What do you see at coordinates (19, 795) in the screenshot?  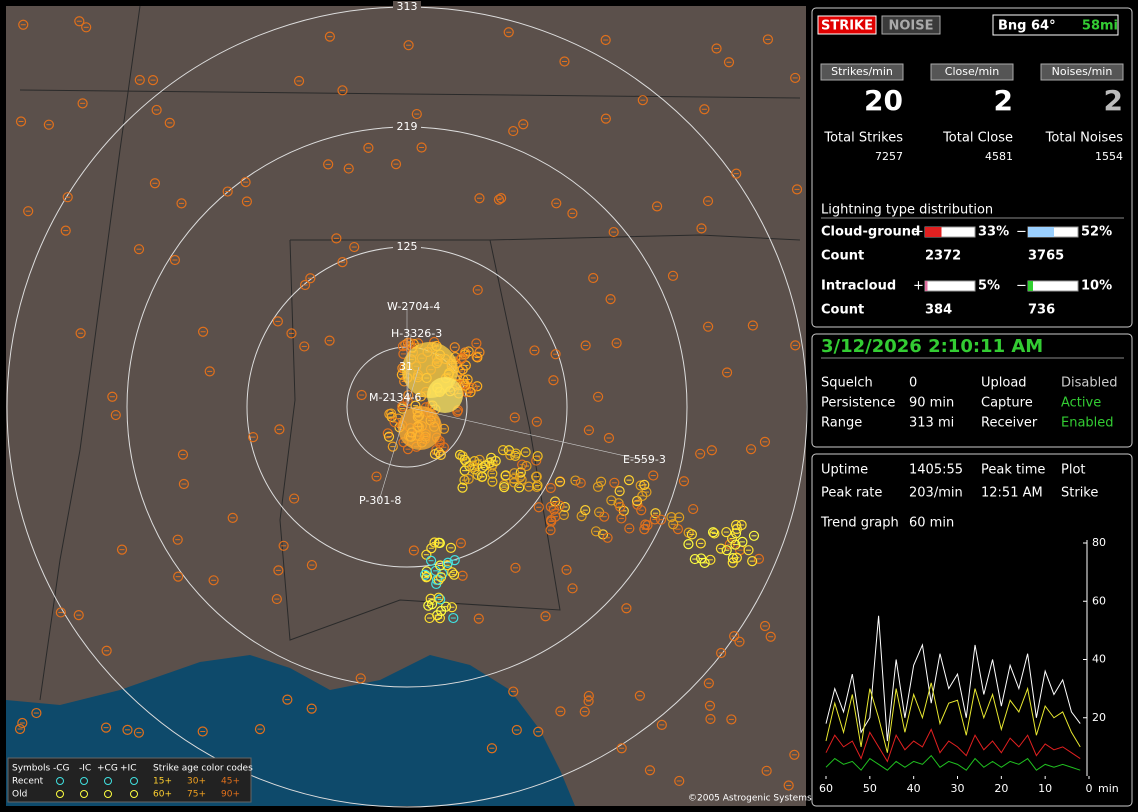 I see `legend-row-label: Old` at bounding box center [19, 795].